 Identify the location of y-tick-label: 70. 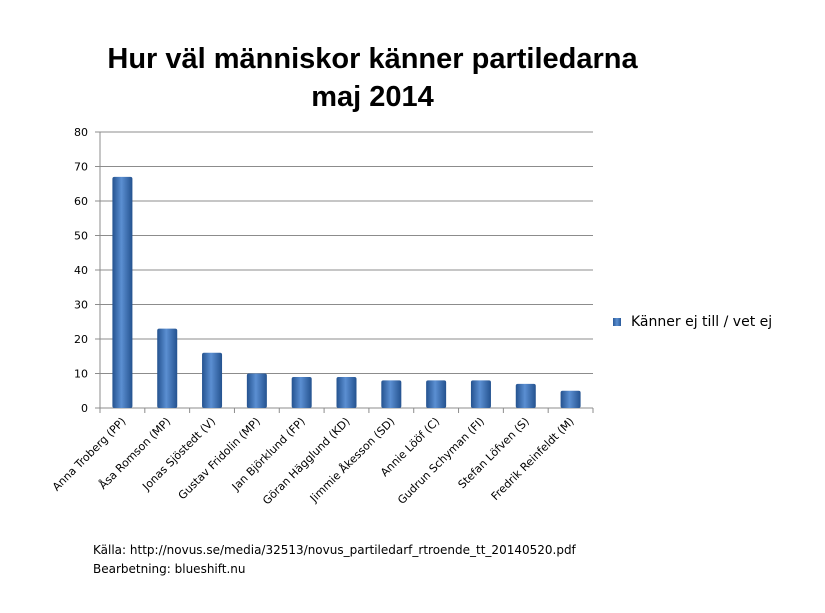
(81, 167).